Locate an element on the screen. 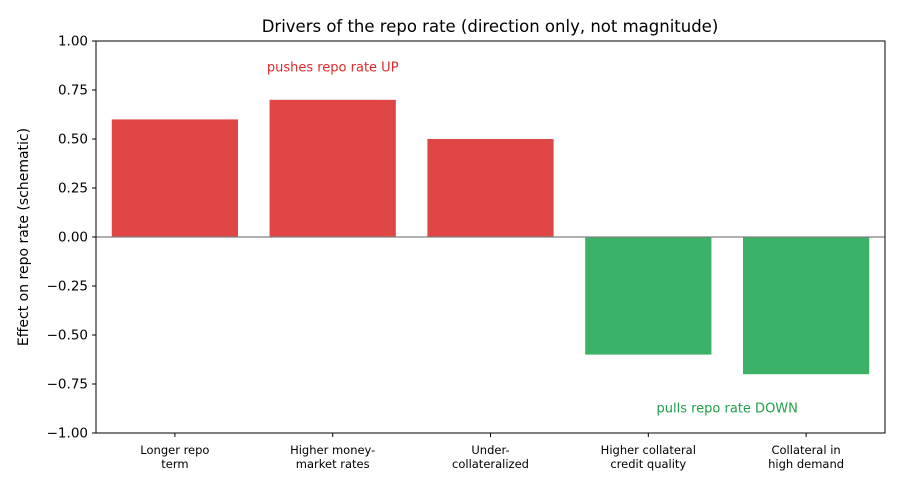 The width and height of the screenshot is (901, 484). y-tick-label: 0.50 is located at coordinates (73, 140).